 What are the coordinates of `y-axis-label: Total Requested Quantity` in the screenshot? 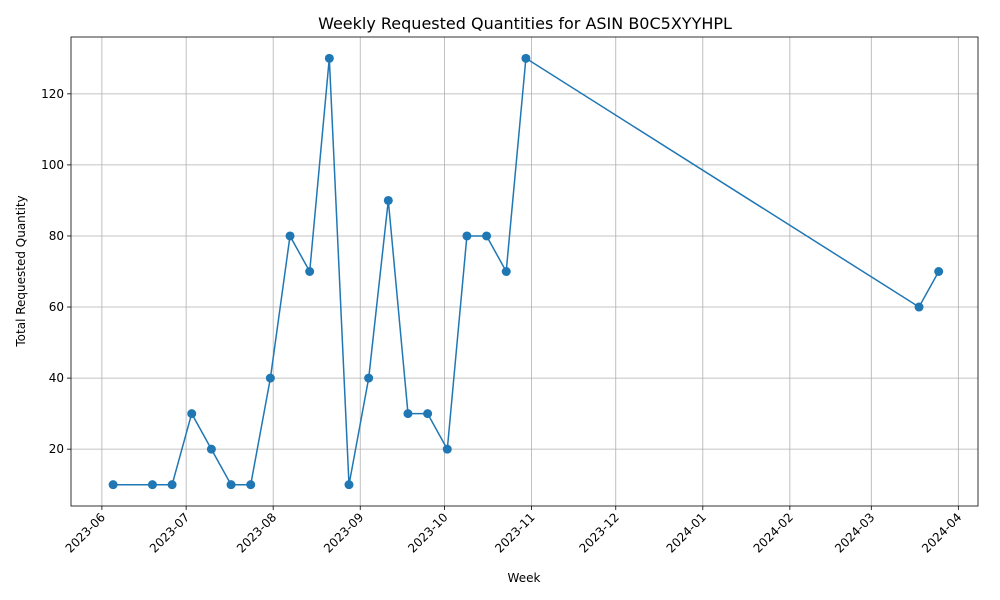 It's located at (21, 271).